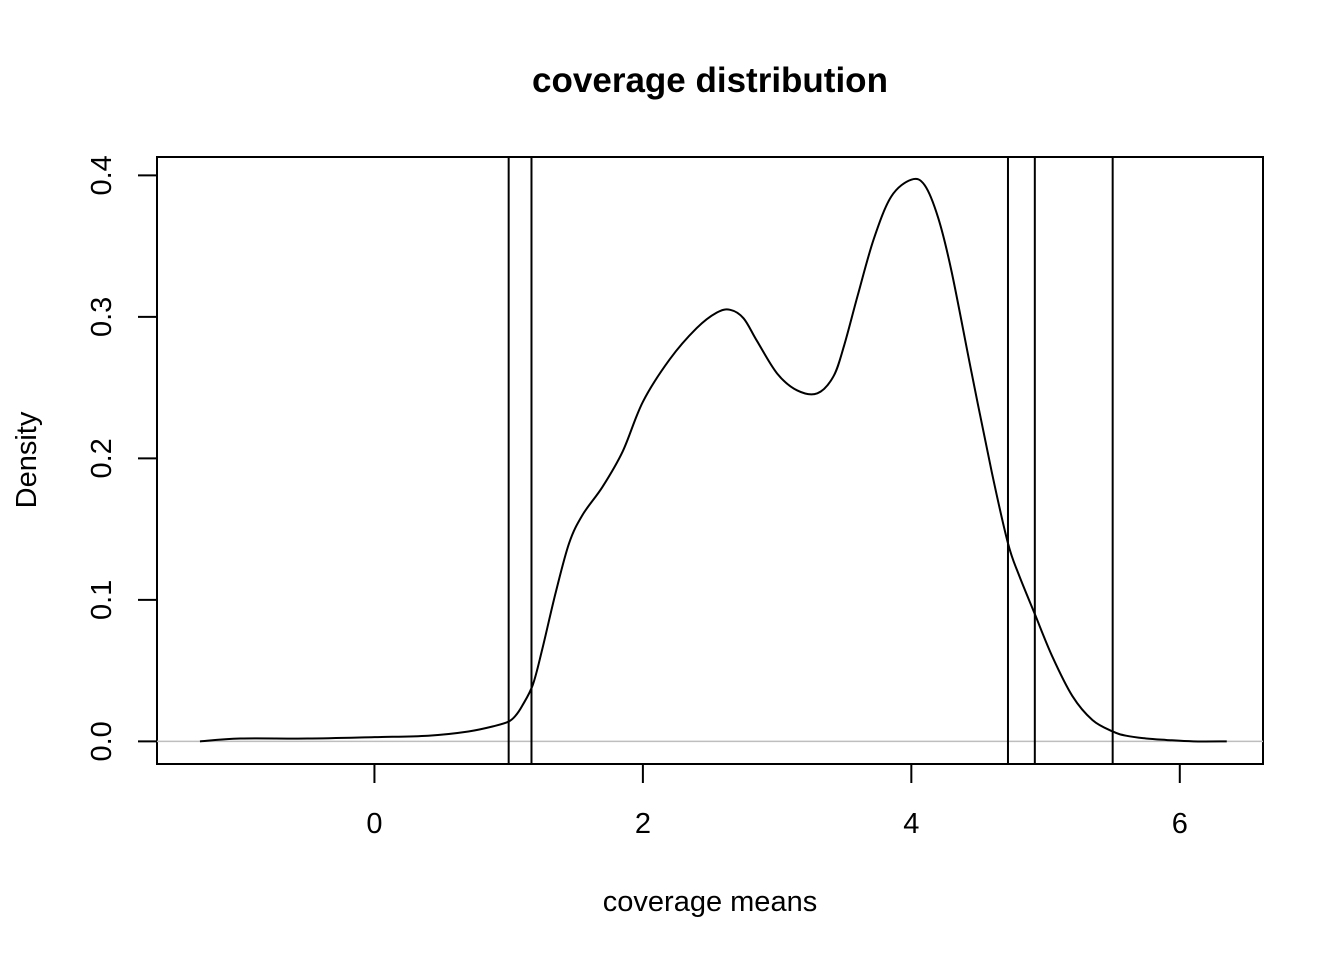  What do you see at coordinates (102, 317) in the screenshot?
I see `y-tick-label: 0.3` at bounding box center [102, 317].